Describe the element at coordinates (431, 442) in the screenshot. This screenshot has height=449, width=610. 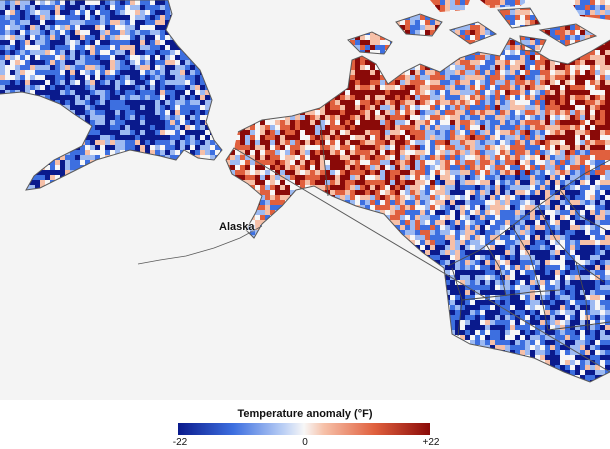
I see `legend-max-label: +22` at that location.